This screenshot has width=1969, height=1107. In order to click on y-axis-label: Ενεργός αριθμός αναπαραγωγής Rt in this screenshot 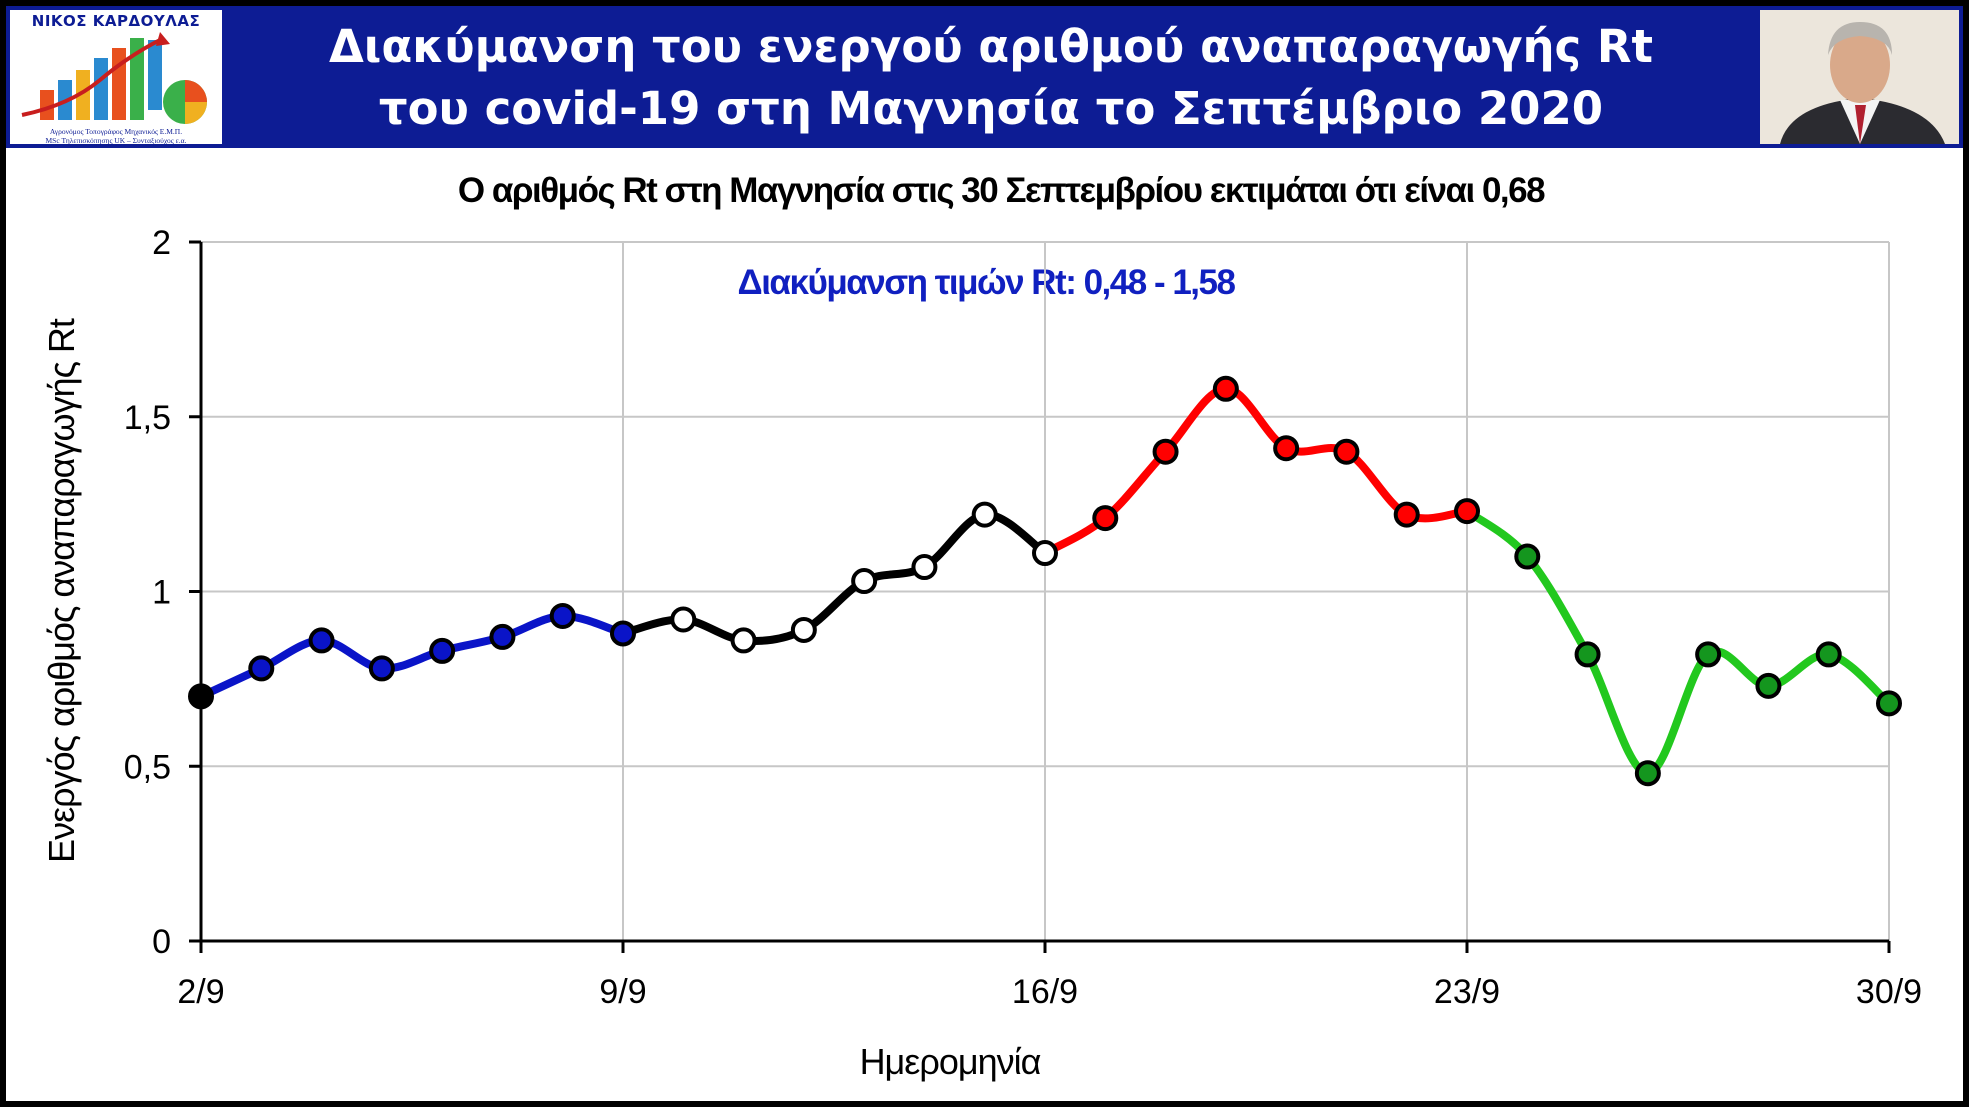, I will do `click(61, 590)`.